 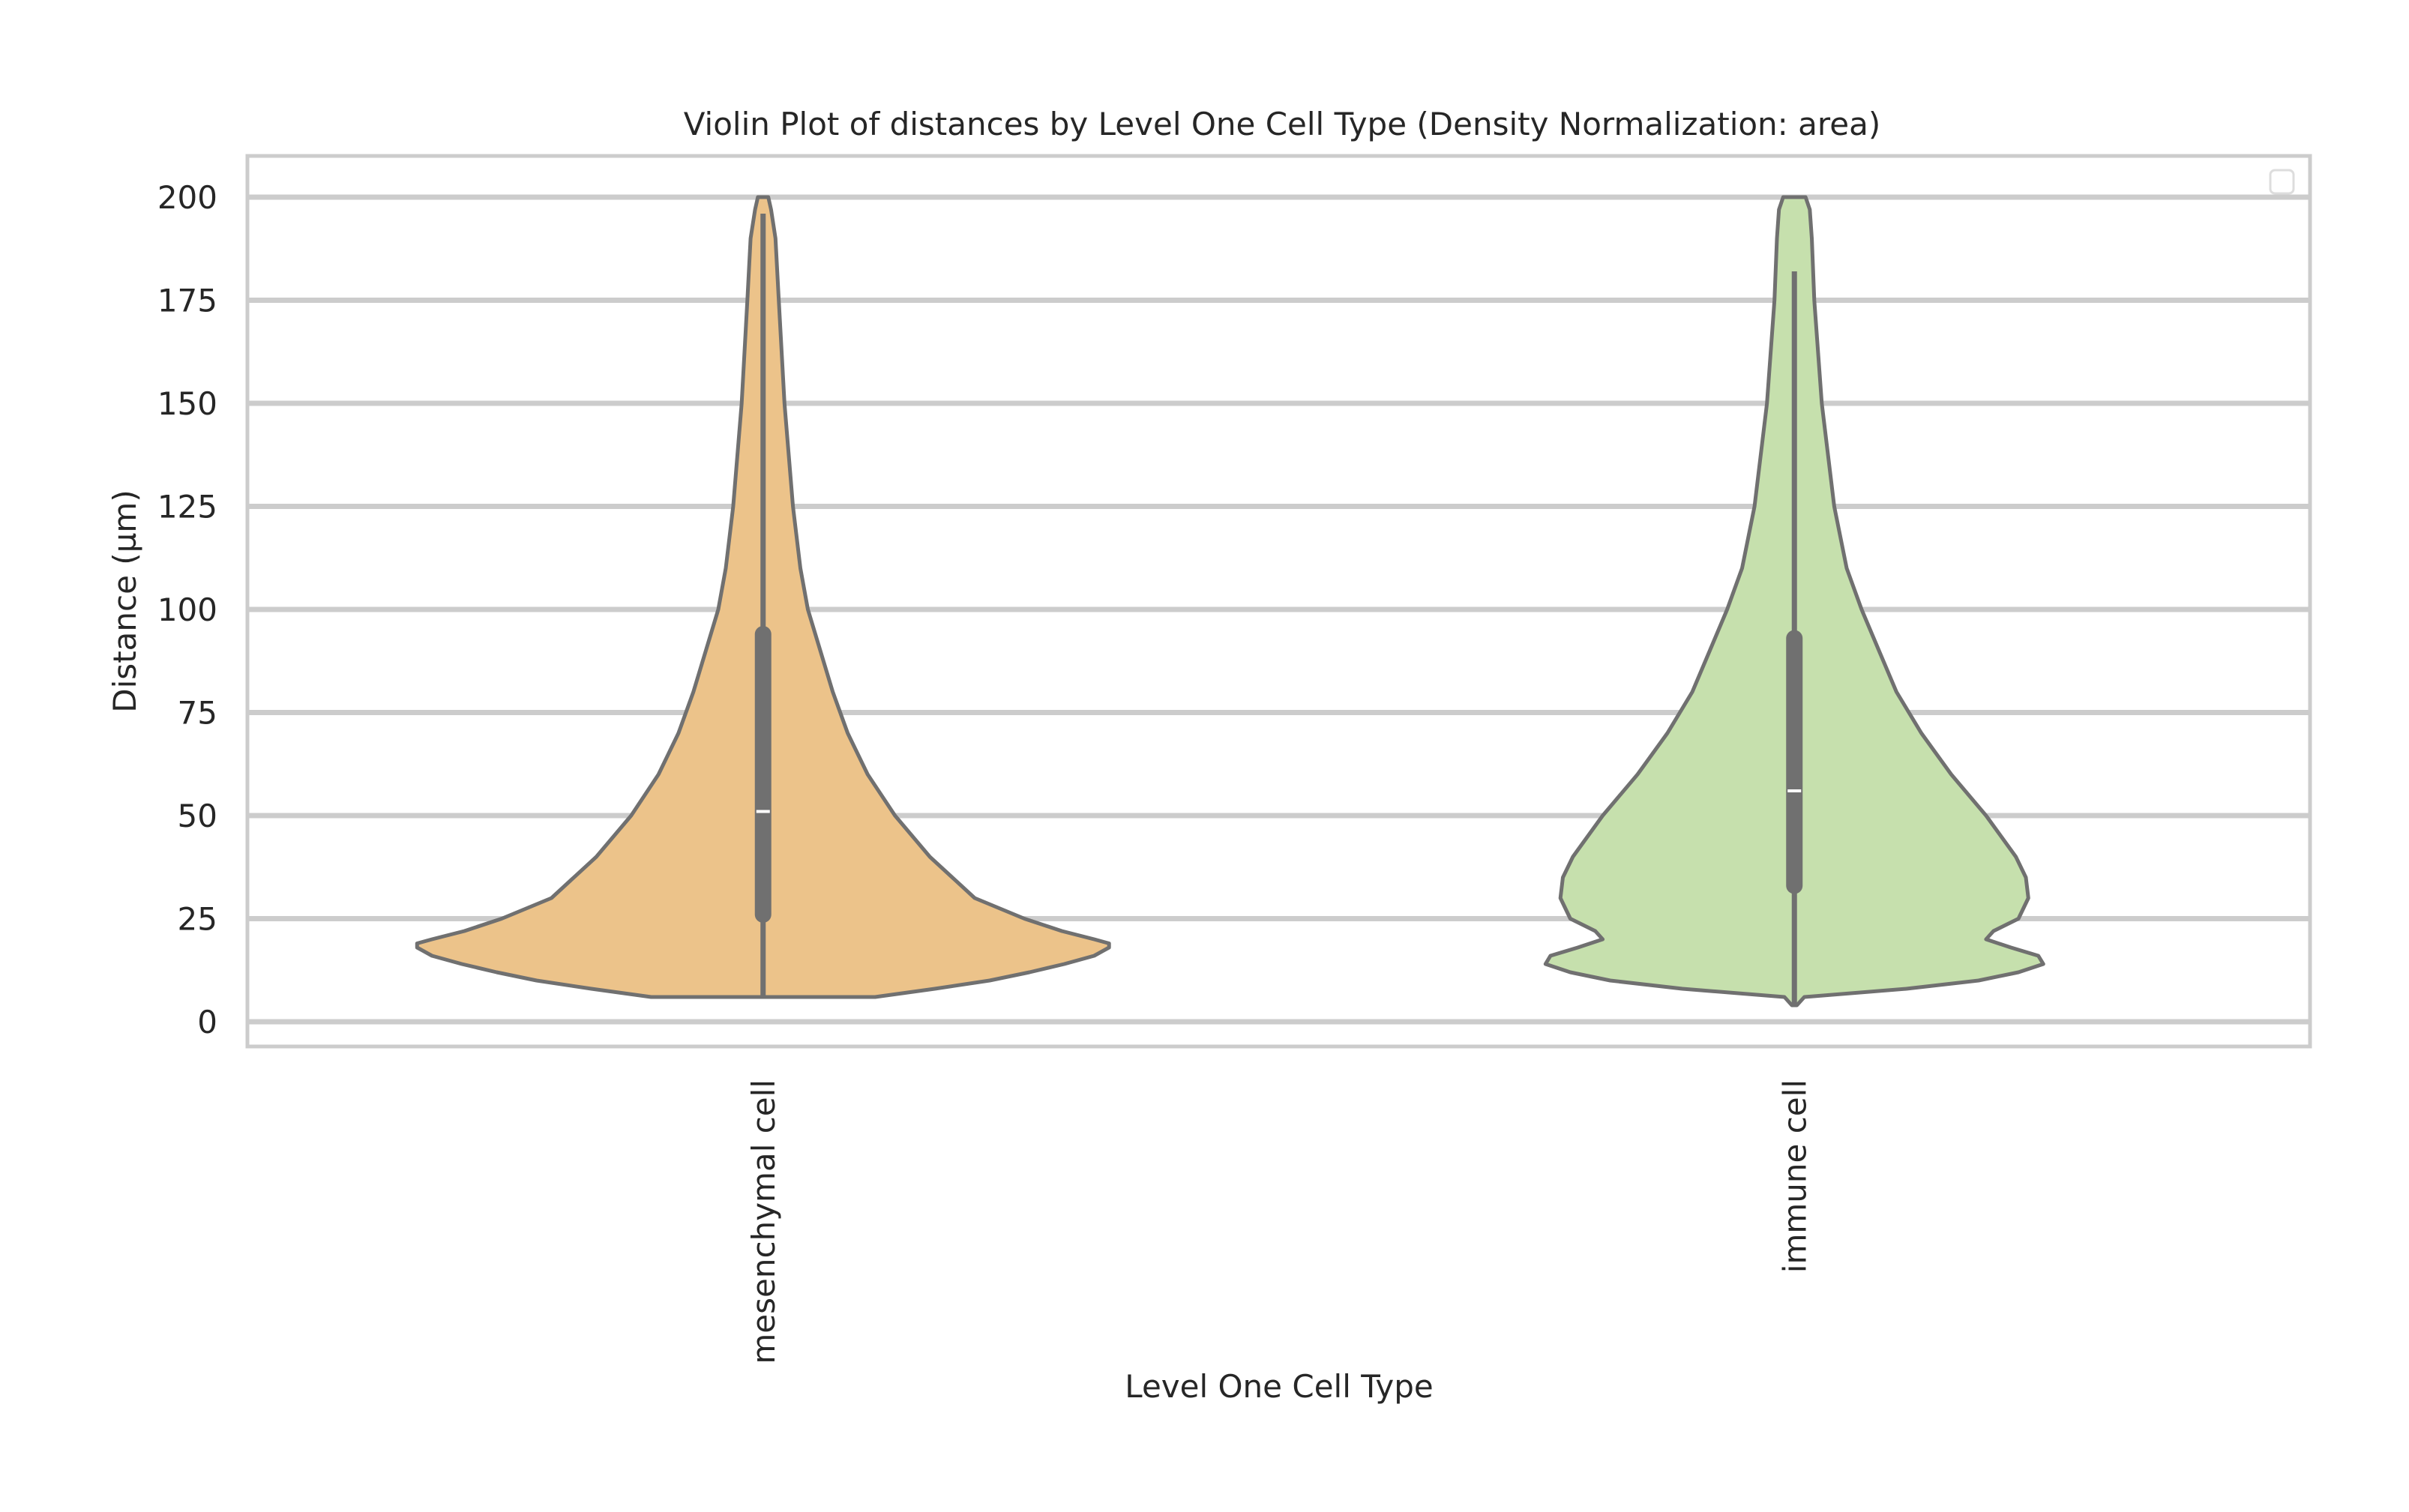 What do you see at coordinates (2282, 182) in the screenshot?
I see `legend-box` at bounding box center [2282, 182].